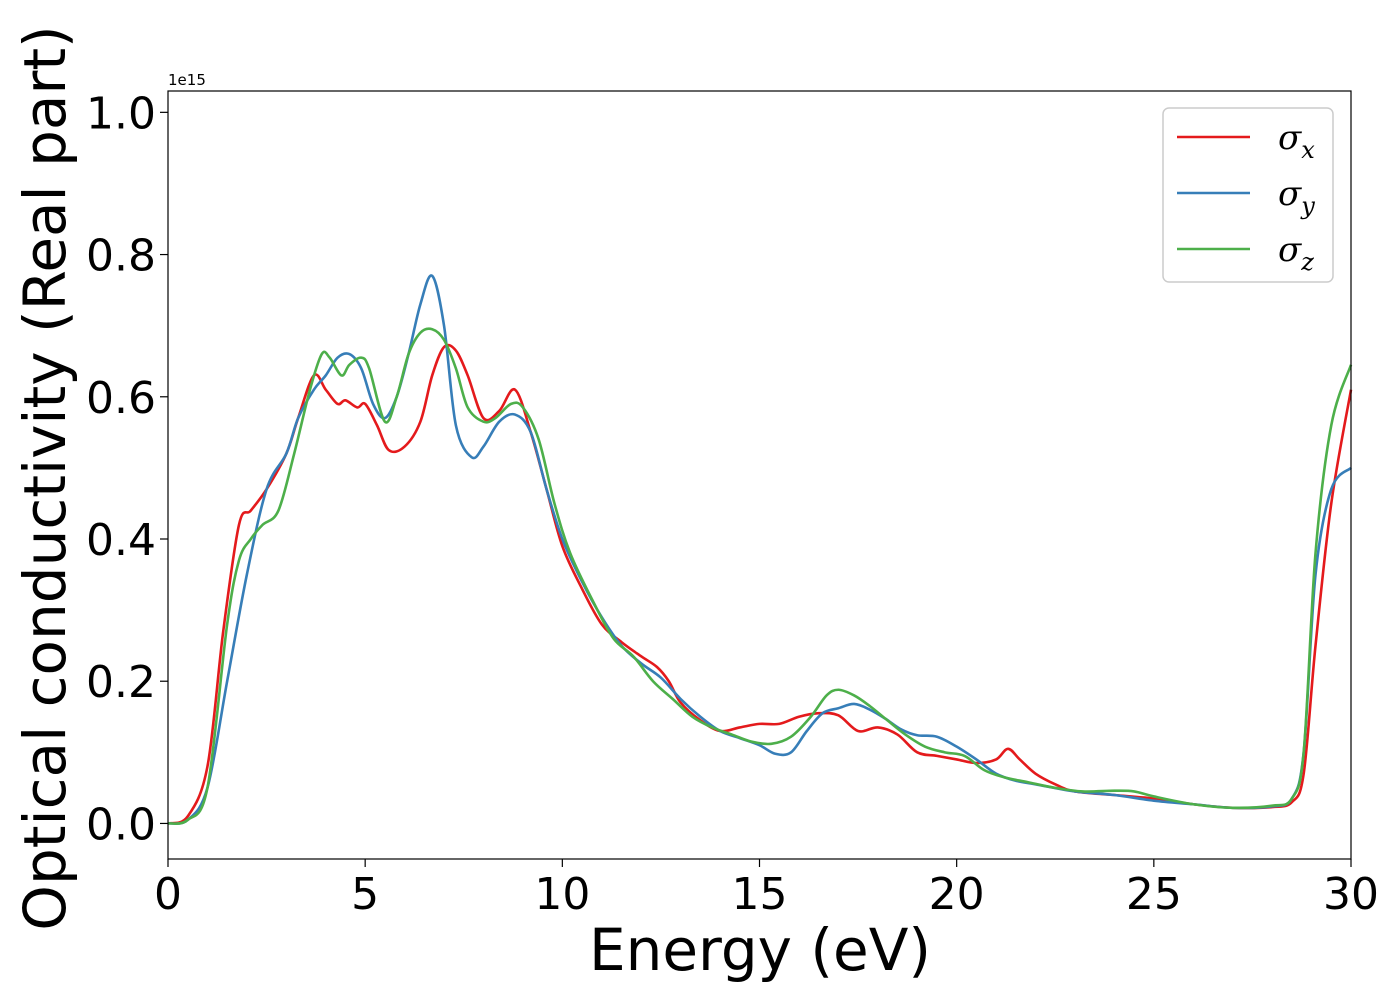 Image resolution: width=1400 pixels, height=1000 pixels. What do you see at coordinates (121, 113) in the screenshot?
I see `y-tick-label: 1.0` at bounding box center [121, 113].